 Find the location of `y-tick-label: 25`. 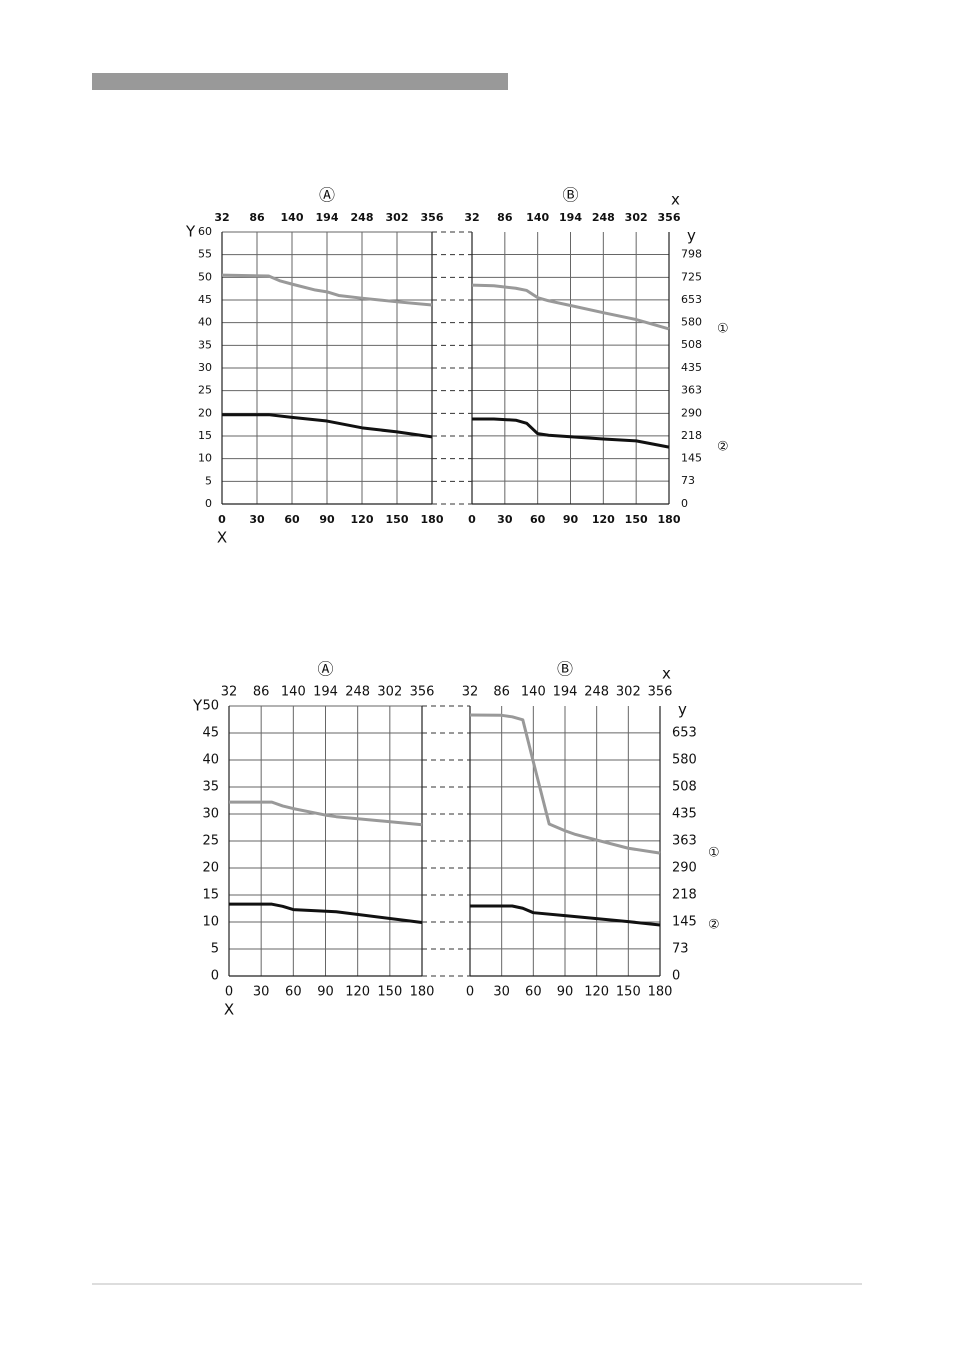

y-tick-label: 25 is located at coordinates (205, 390).